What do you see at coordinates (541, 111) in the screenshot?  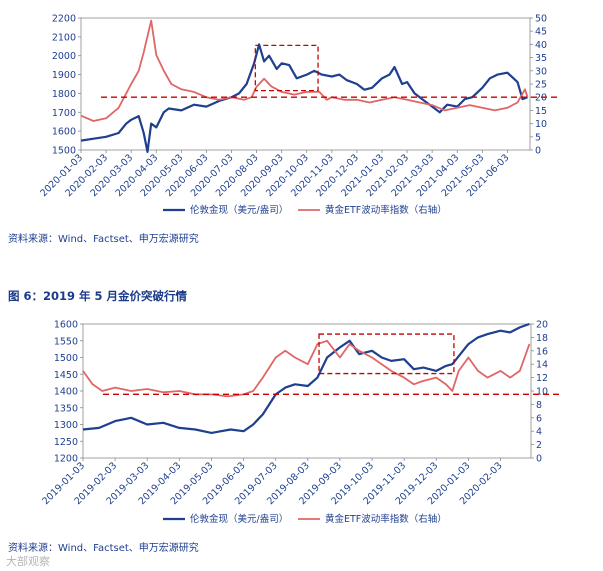 I see `right-axis-tick-label: 15` at bounding box center [541, 111].